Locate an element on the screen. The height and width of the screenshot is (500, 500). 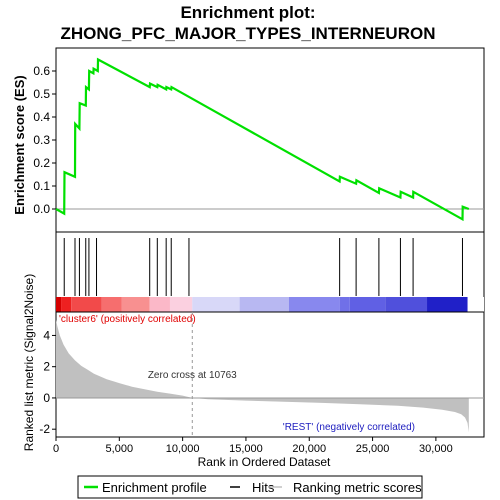
legend-box is located at coordinates (250, 487).